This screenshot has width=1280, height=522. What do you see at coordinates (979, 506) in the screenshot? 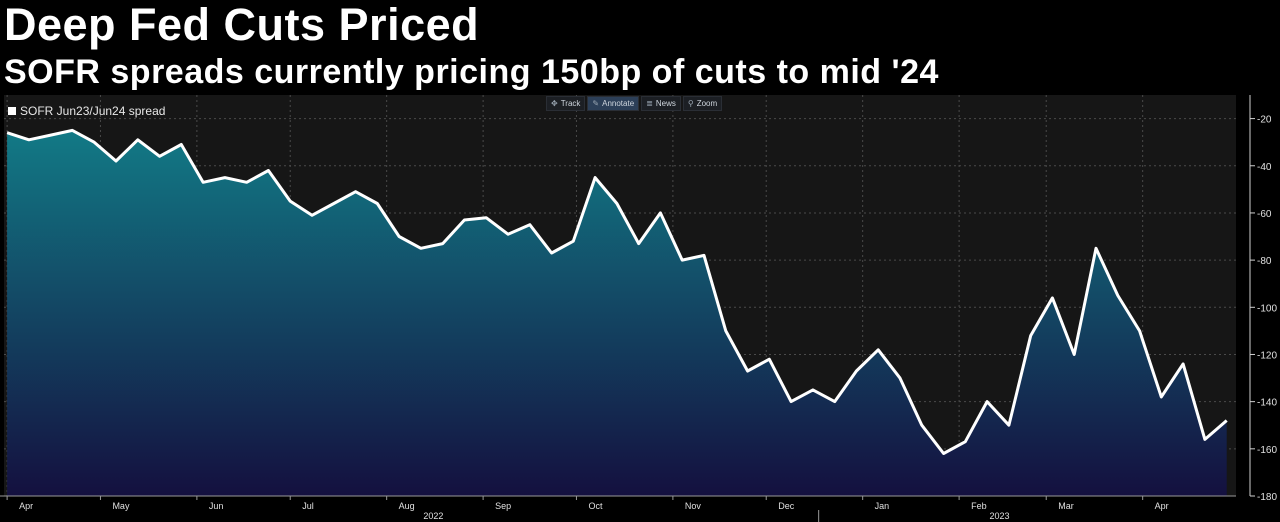
I see `x-tick-label: Feb` at bounding box center [979, 506].